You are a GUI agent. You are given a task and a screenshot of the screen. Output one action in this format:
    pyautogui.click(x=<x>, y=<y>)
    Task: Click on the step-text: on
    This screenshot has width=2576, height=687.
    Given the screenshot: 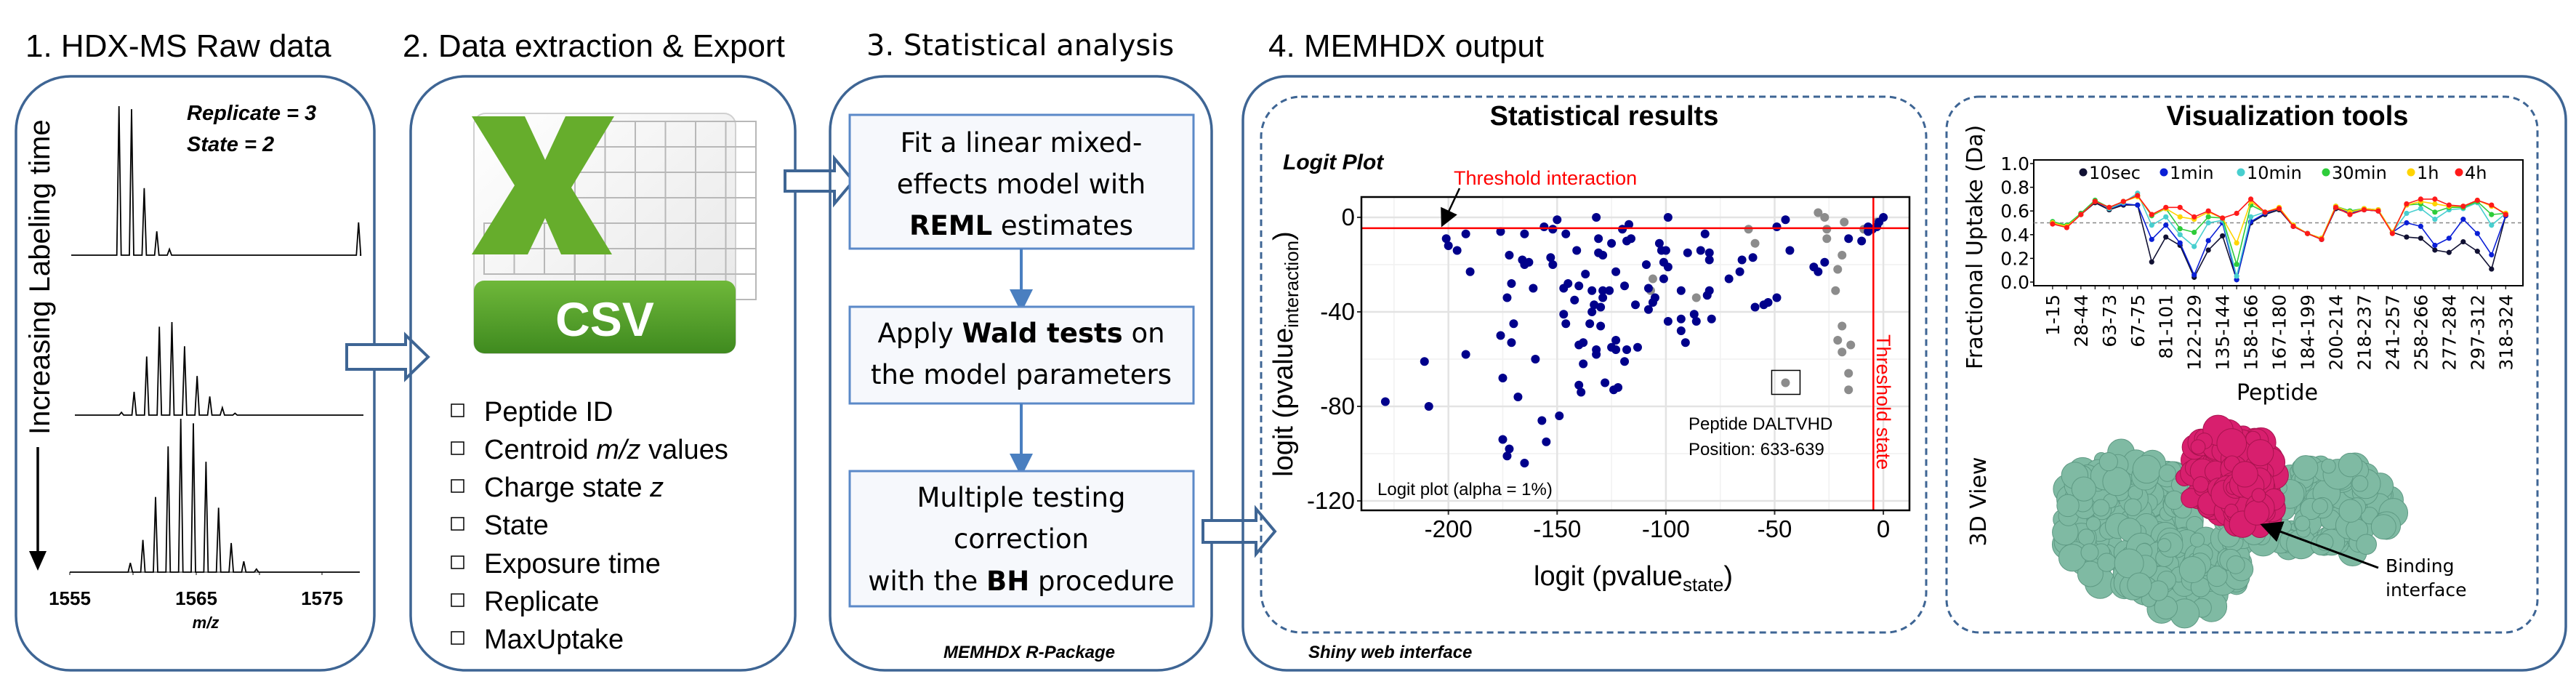 What is the action you would take?
    pyautogui.click(x=1144, y=333)
    